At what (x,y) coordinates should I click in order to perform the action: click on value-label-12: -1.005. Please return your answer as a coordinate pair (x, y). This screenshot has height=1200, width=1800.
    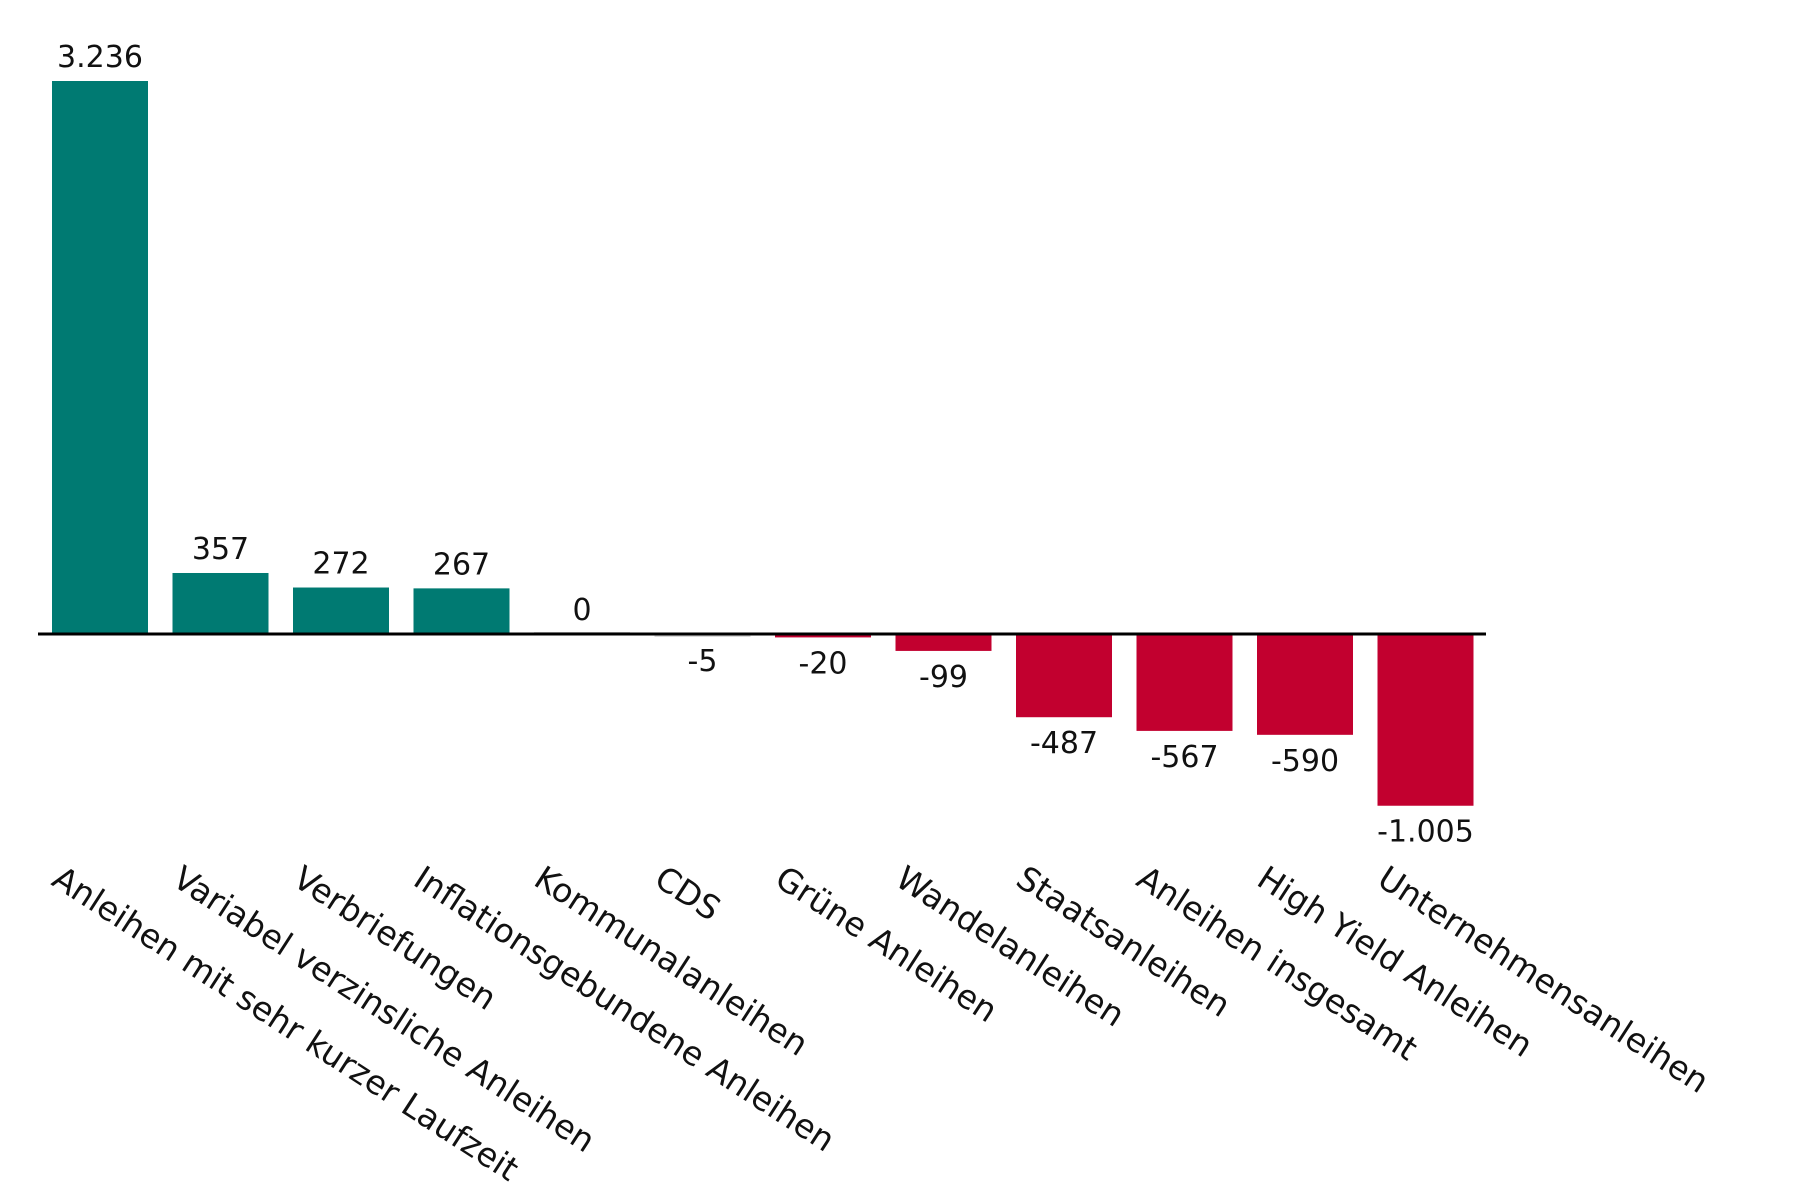
    Looking at the image, I should click on (1425, 832).